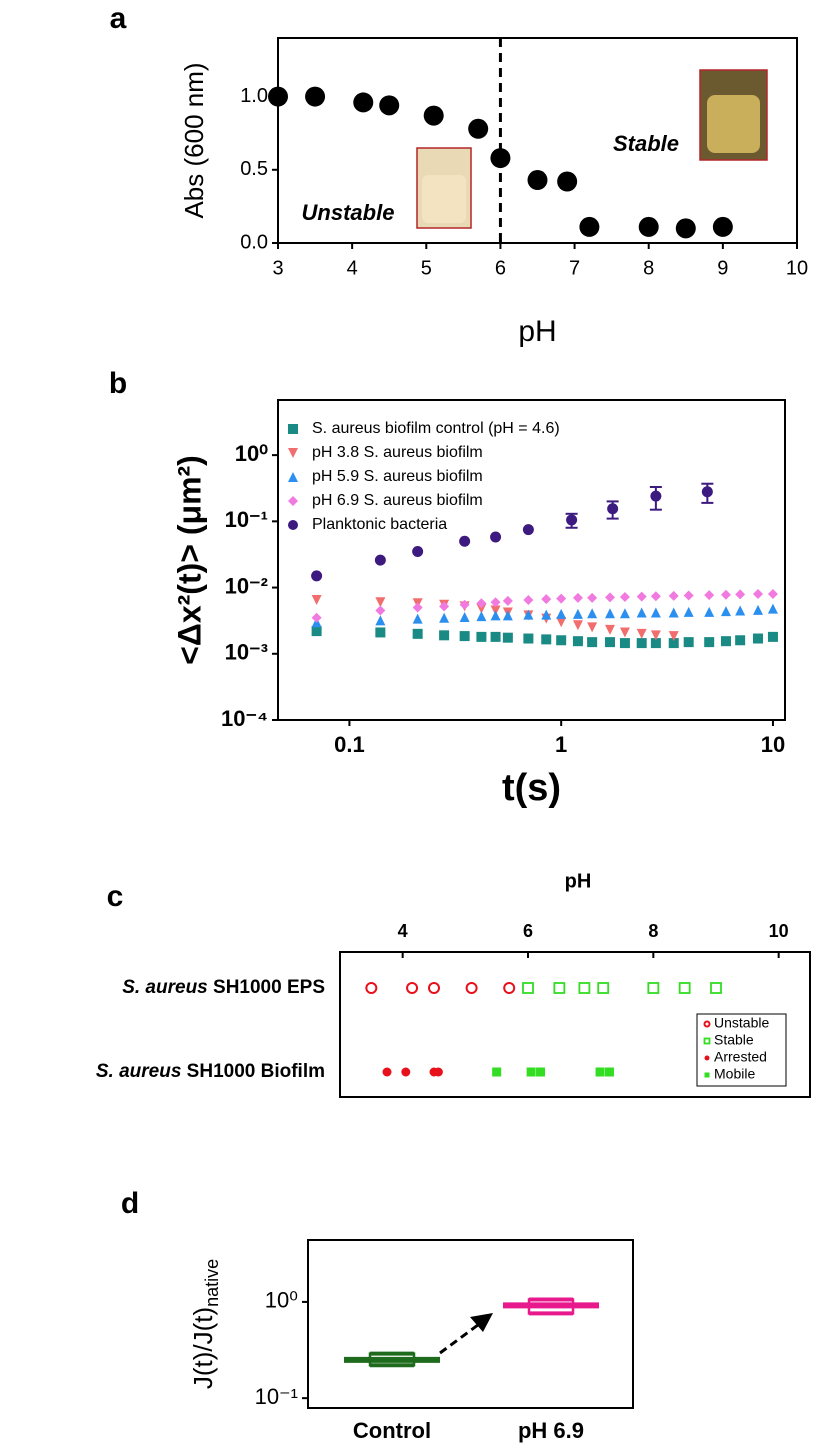 The height and width of the screenshot is (1450, 813). What do you see at coordinates (246, 585) in the screenshot?
I see `y-tick-label: 10⁻²` at bounding box center [246, 585].